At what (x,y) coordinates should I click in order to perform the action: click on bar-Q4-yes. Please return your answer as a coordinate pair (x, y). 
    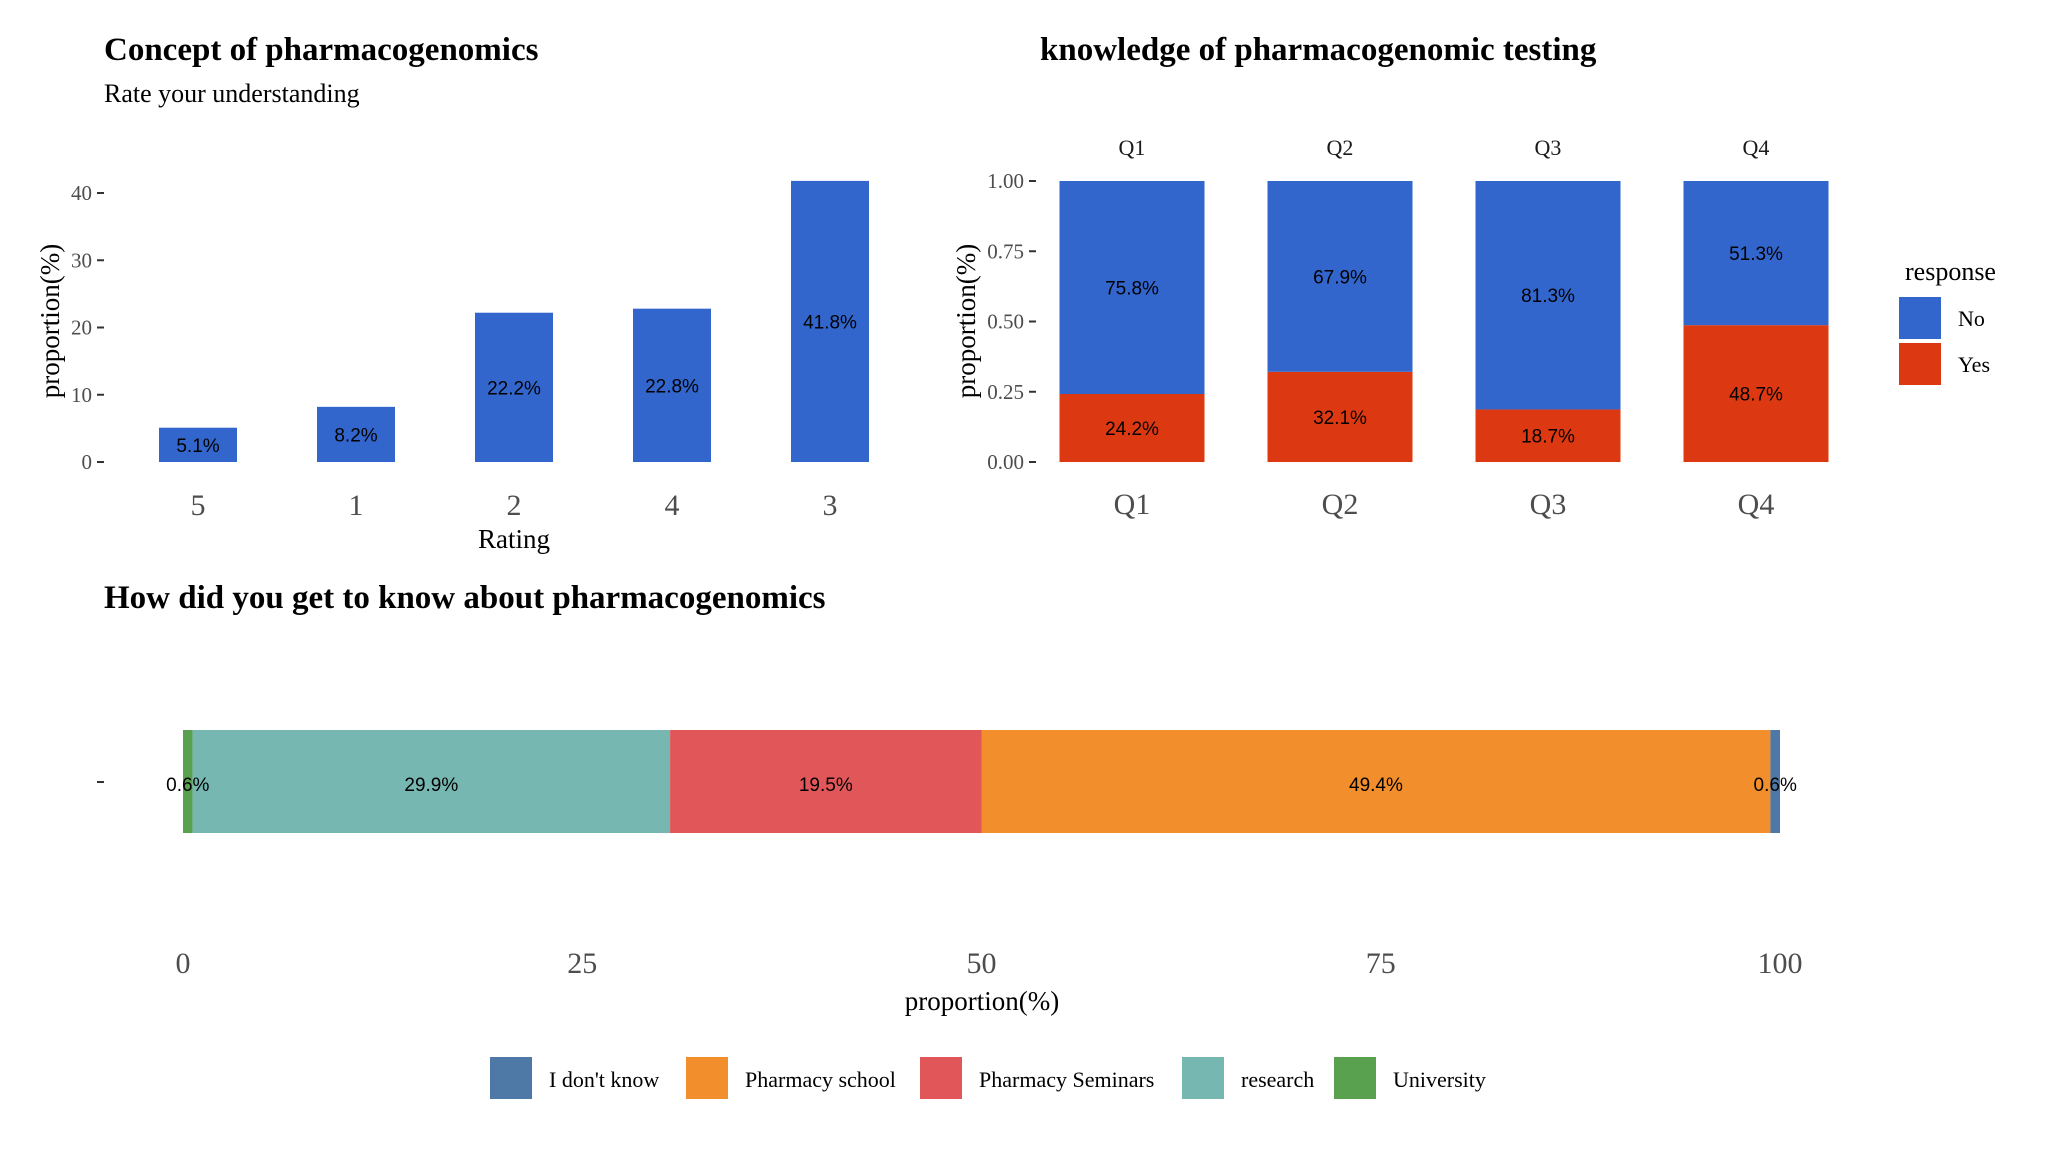
    Looking at the image, I should click on (1756, 393).